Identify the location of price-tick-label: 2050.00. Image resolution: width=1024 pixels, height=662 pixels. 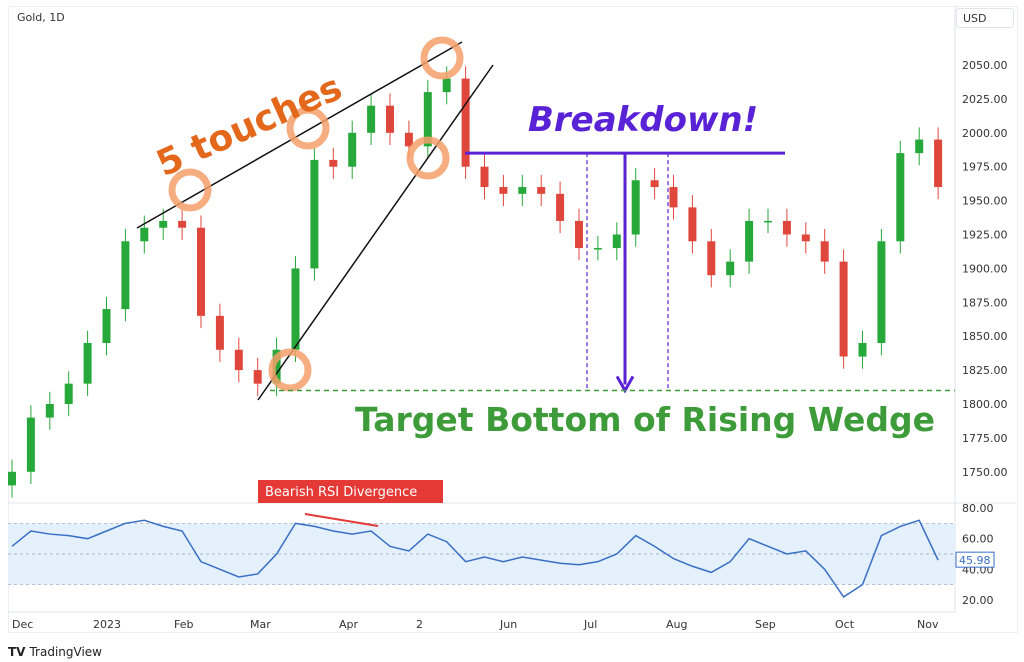
(985, 65).